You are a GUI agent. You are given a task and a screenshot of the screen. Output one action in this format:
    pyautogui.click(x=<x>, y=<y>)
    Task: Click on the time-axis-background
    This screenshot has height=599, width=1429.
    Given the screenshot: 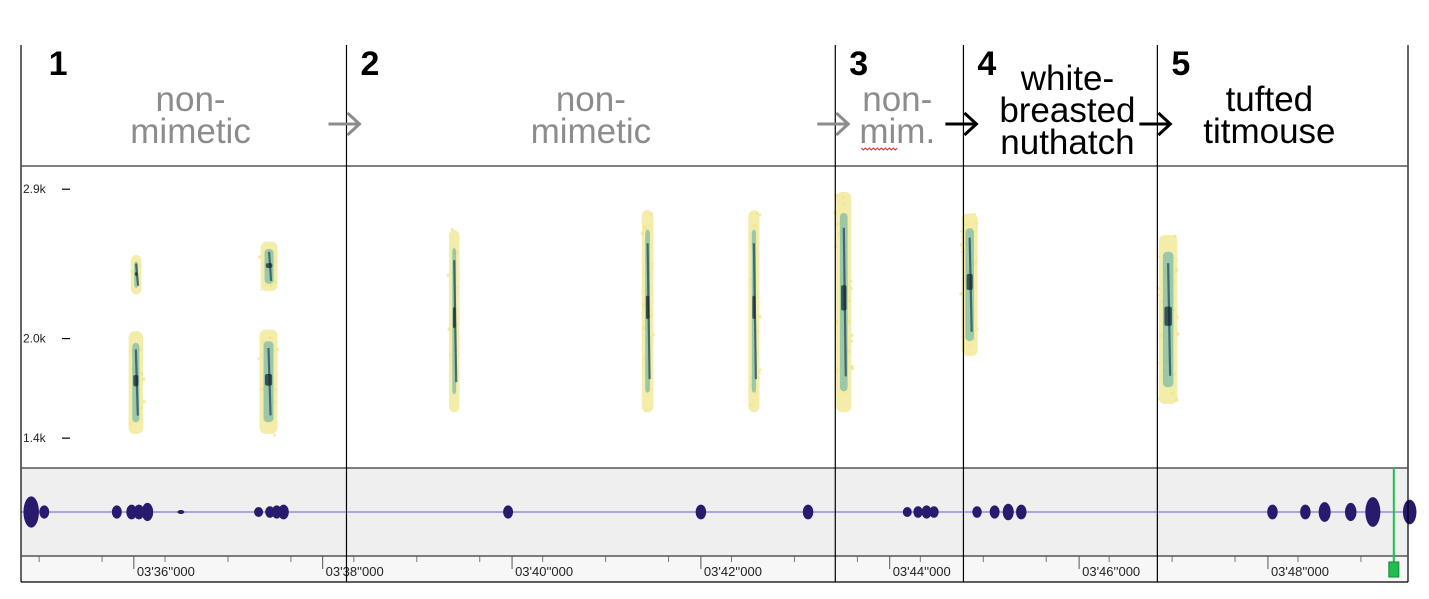 What is the action you would take?
    pyautogui.click(x=714, y=569)
    